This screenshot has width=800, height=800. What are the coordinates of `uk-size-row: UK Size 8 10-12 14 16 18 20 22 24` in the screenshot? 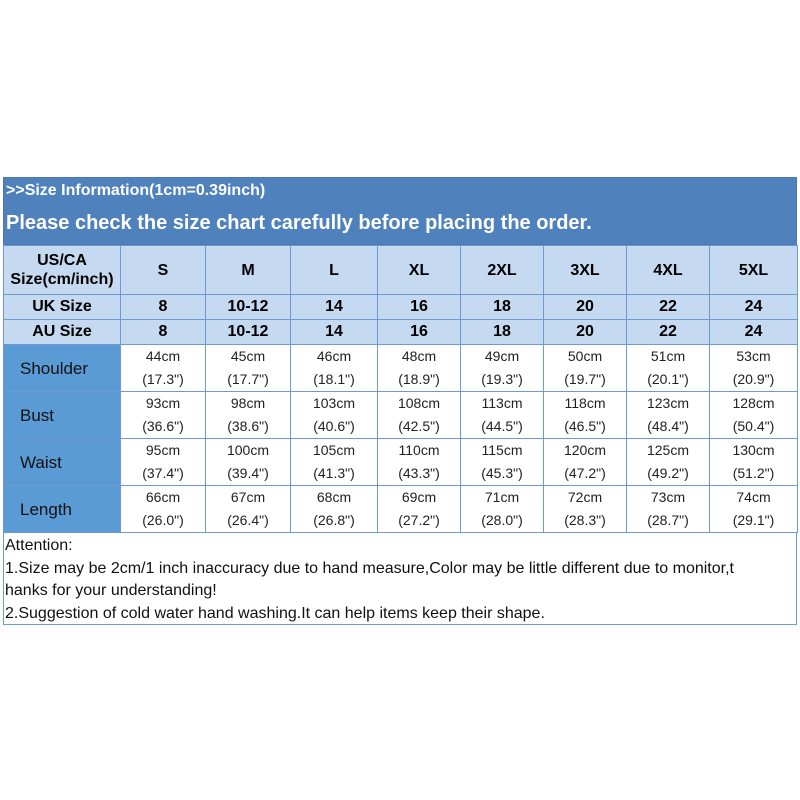 It's located at (400, 307).